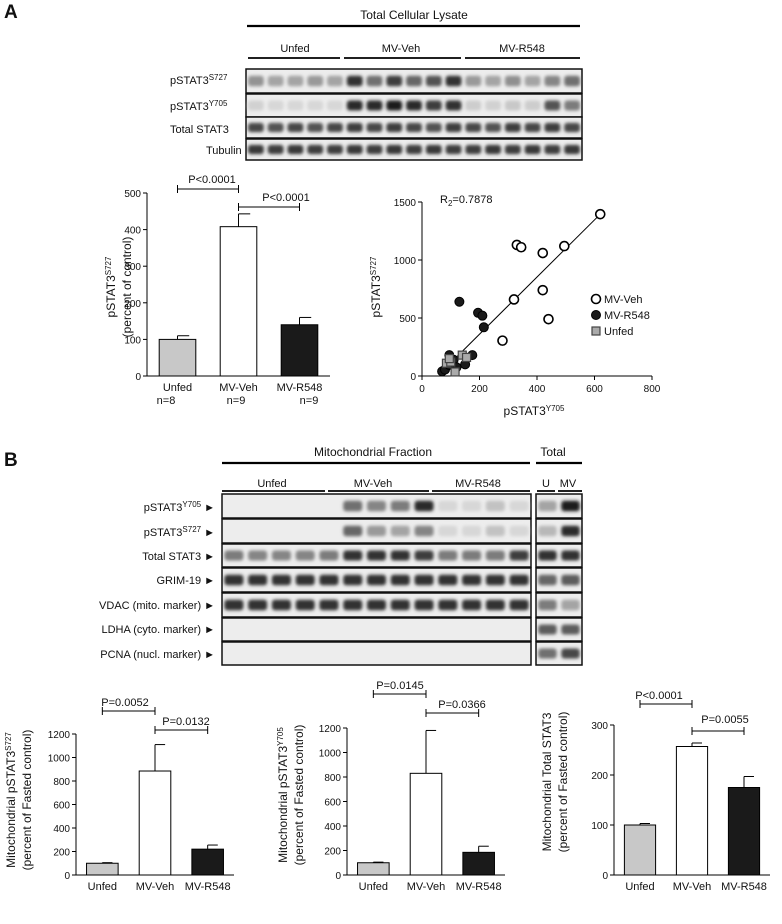 This screenshot has height=924, width=782. What do you see at coordinates (236, 401) in the screenshot?
I see `bar-a-n-mv-veh: n=9` at bounding box center [236, 401].